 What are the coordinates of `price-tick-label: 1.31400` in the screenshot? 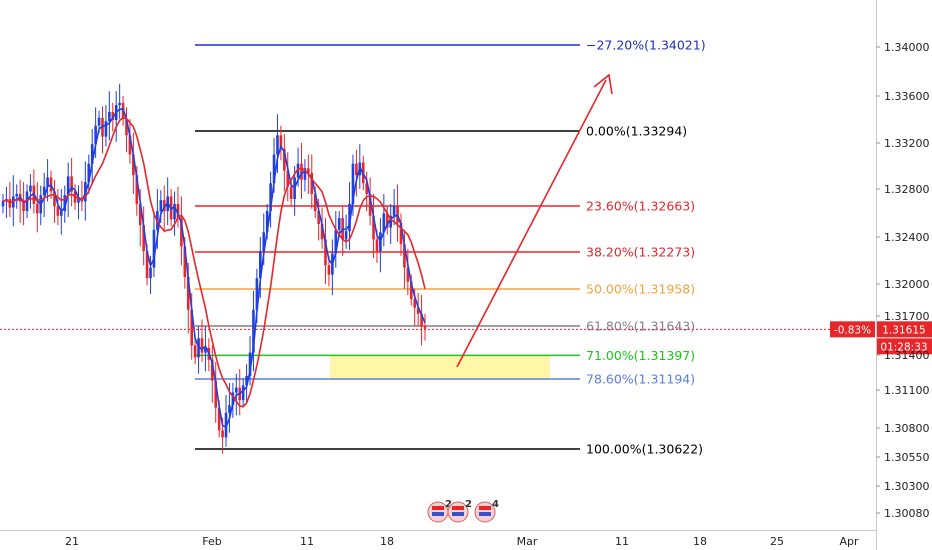 It's located at (907, 355).